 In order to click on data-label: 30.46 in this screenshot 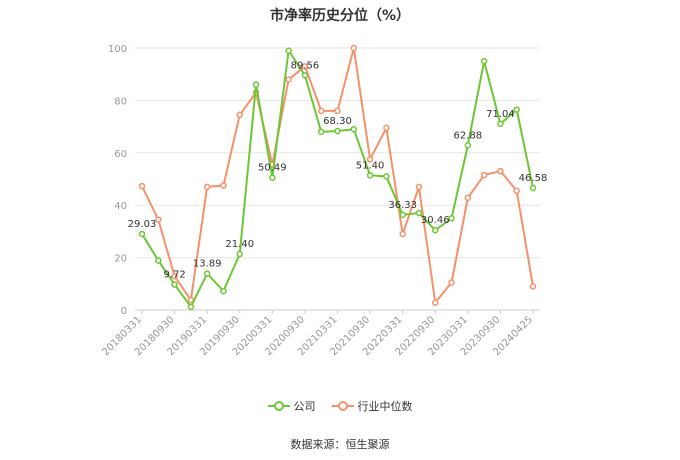, I will do `click(435, 220)`.